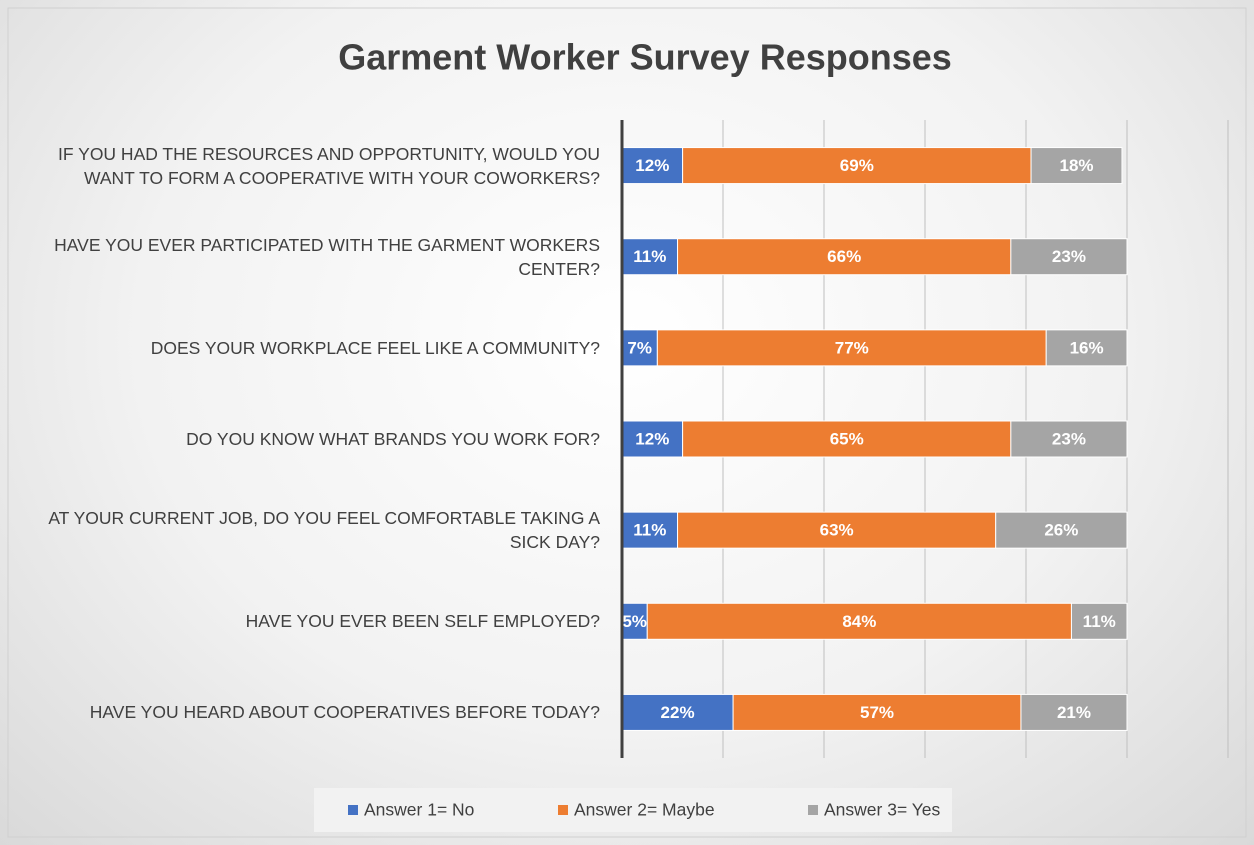 This screenshot has height=845, width=1254. I want to click on data-label: 22%, so click(678, 712).